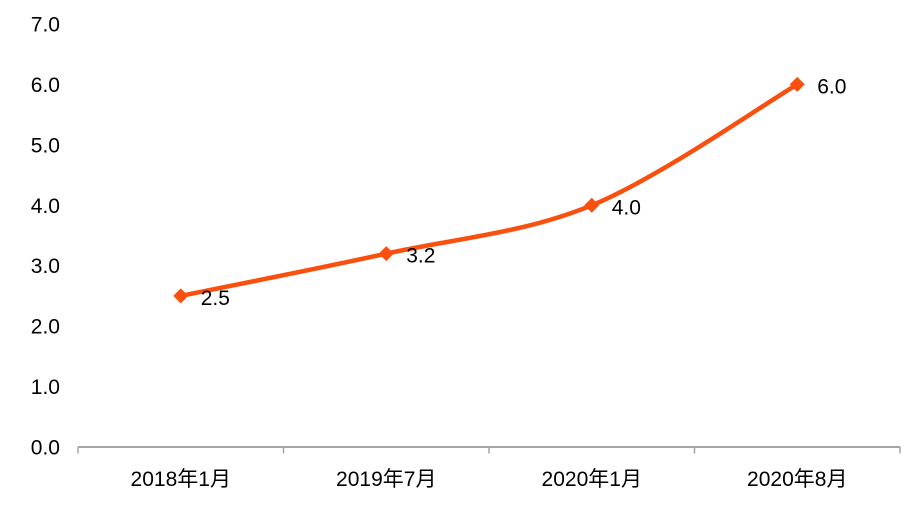  Describe the element at coordinates (45, 266) in the screenshot. I see `y-axis-tick-label: 3.0` at that location.